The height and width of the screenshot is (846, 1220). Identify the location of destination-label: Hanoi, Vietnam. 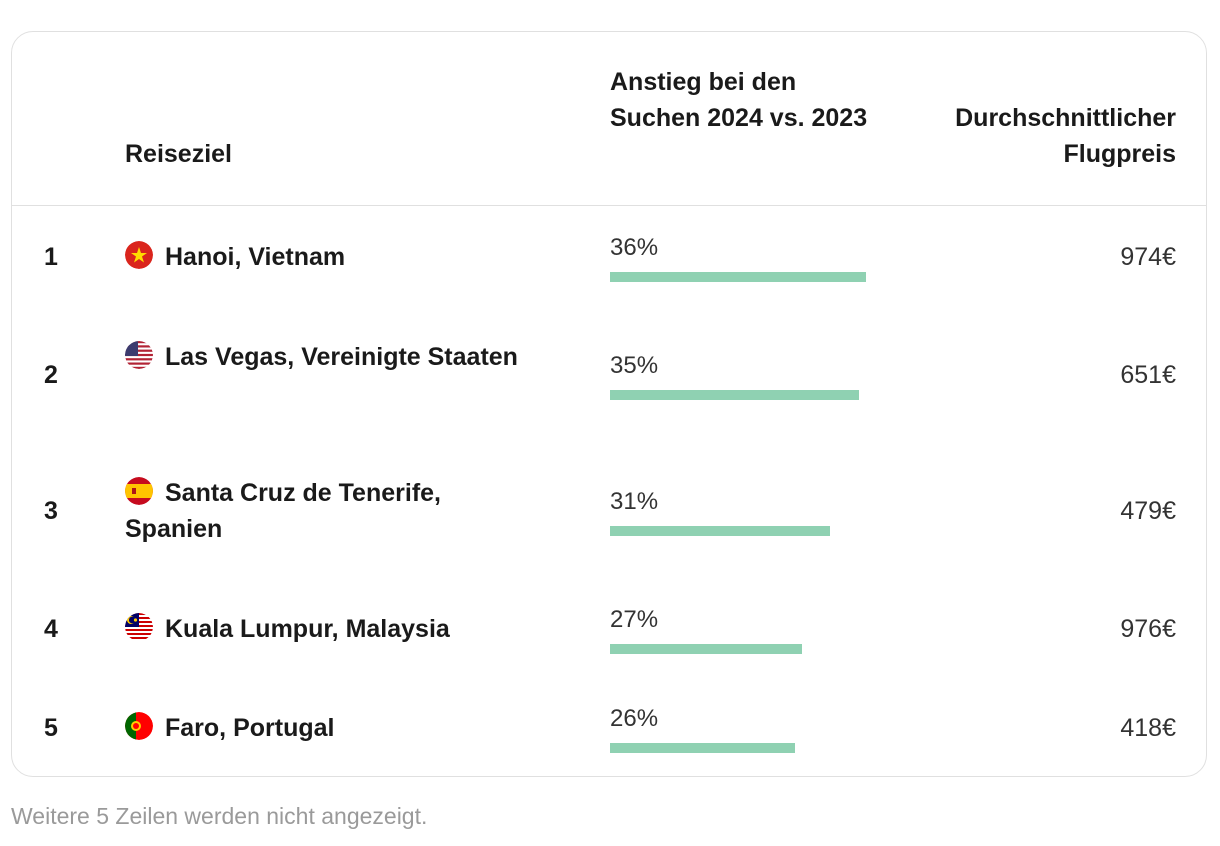
(255, 257).